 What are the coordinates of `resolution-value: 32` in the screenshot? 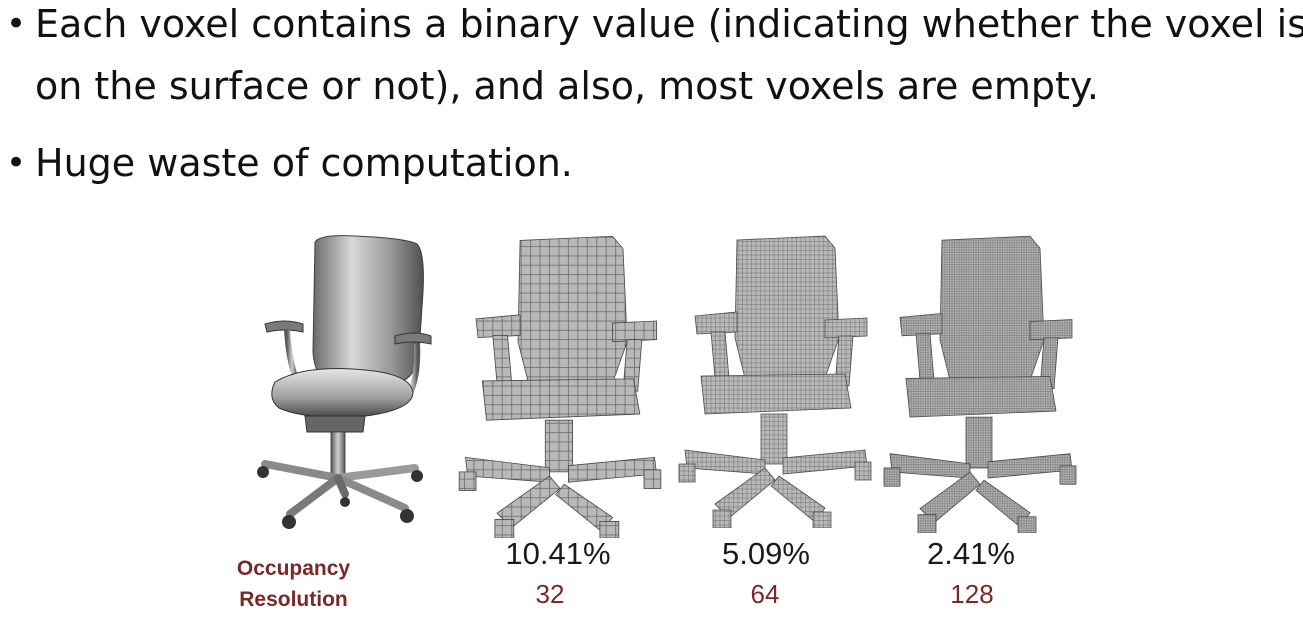 It's located at (550, 594).